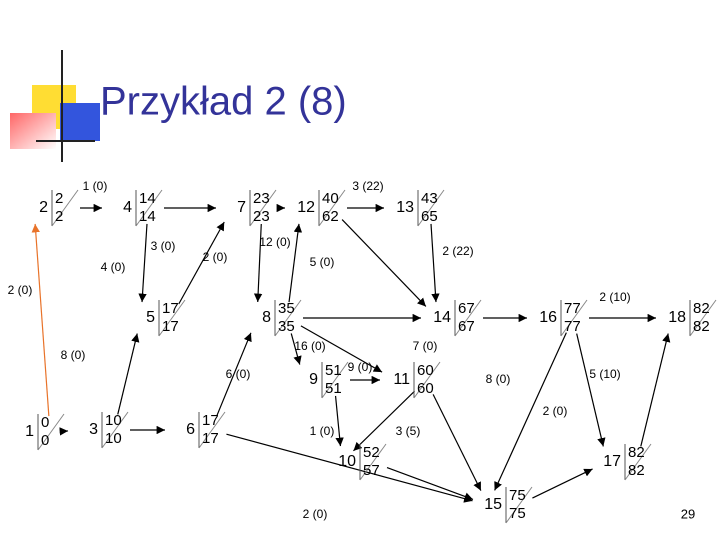 The image size is (720, 540). What do you see at coordinates (401, 379) in the screenshot?
I see `node-id: 11` at bounding box center [401, 379].